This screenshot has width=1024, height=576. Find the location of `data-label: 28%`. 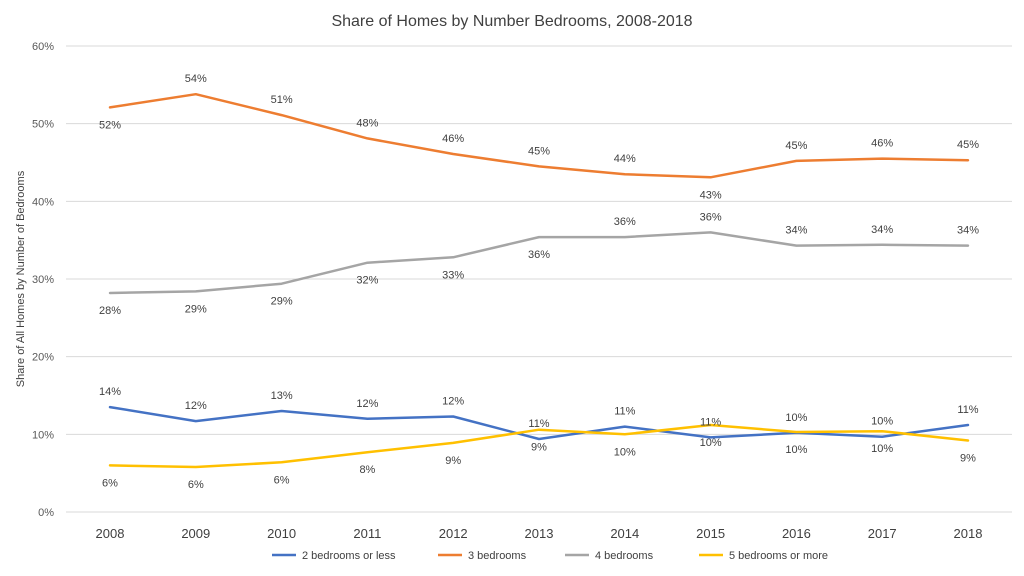

data-label: 28% is located at coordinates (110, 311).